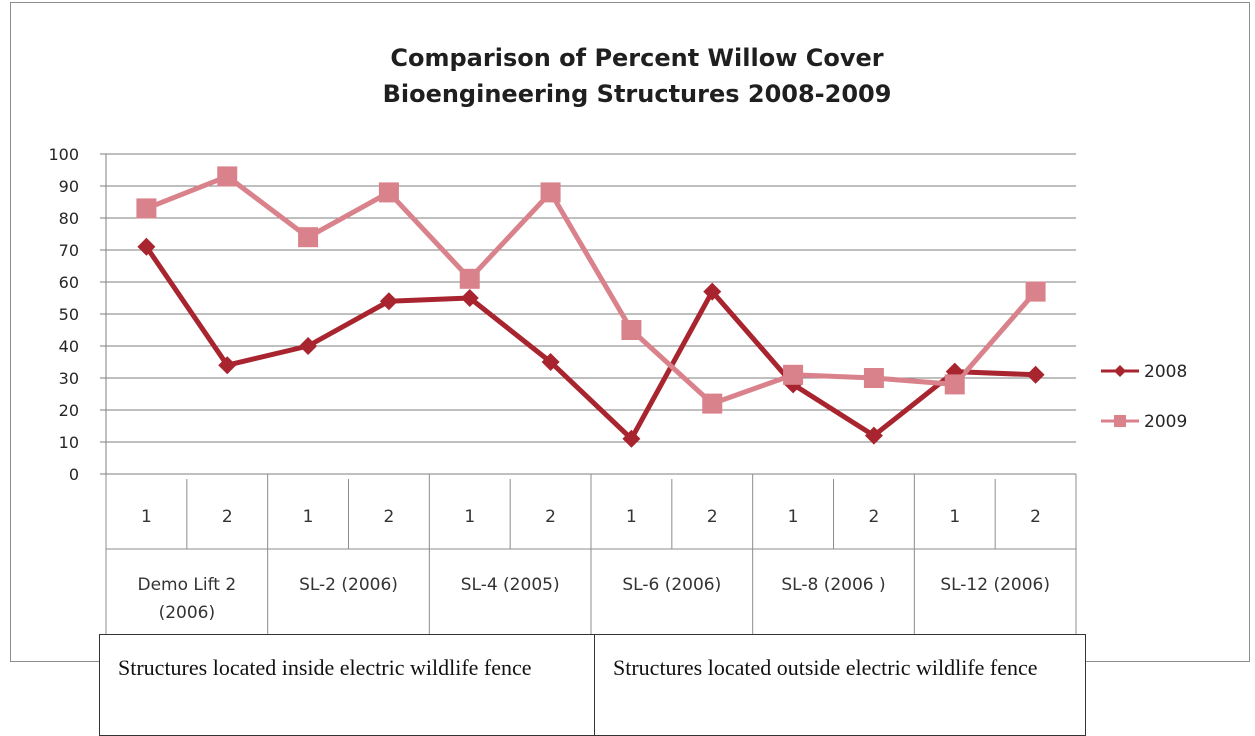 Image resolution: width=1255 pixels, height=736 pixels. Describe the element at coordinates (74, 474) in the screenshot. I see `y-tick-label: 0` at that location.